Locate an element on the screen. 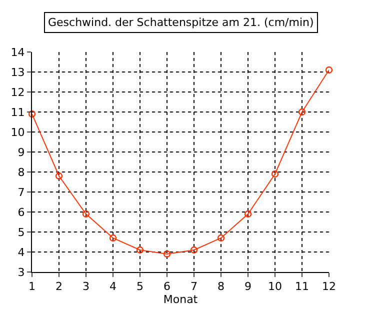 This screenshot has width=367, height=320. y-tick-label: 6 is located at coordinates (21, 212).